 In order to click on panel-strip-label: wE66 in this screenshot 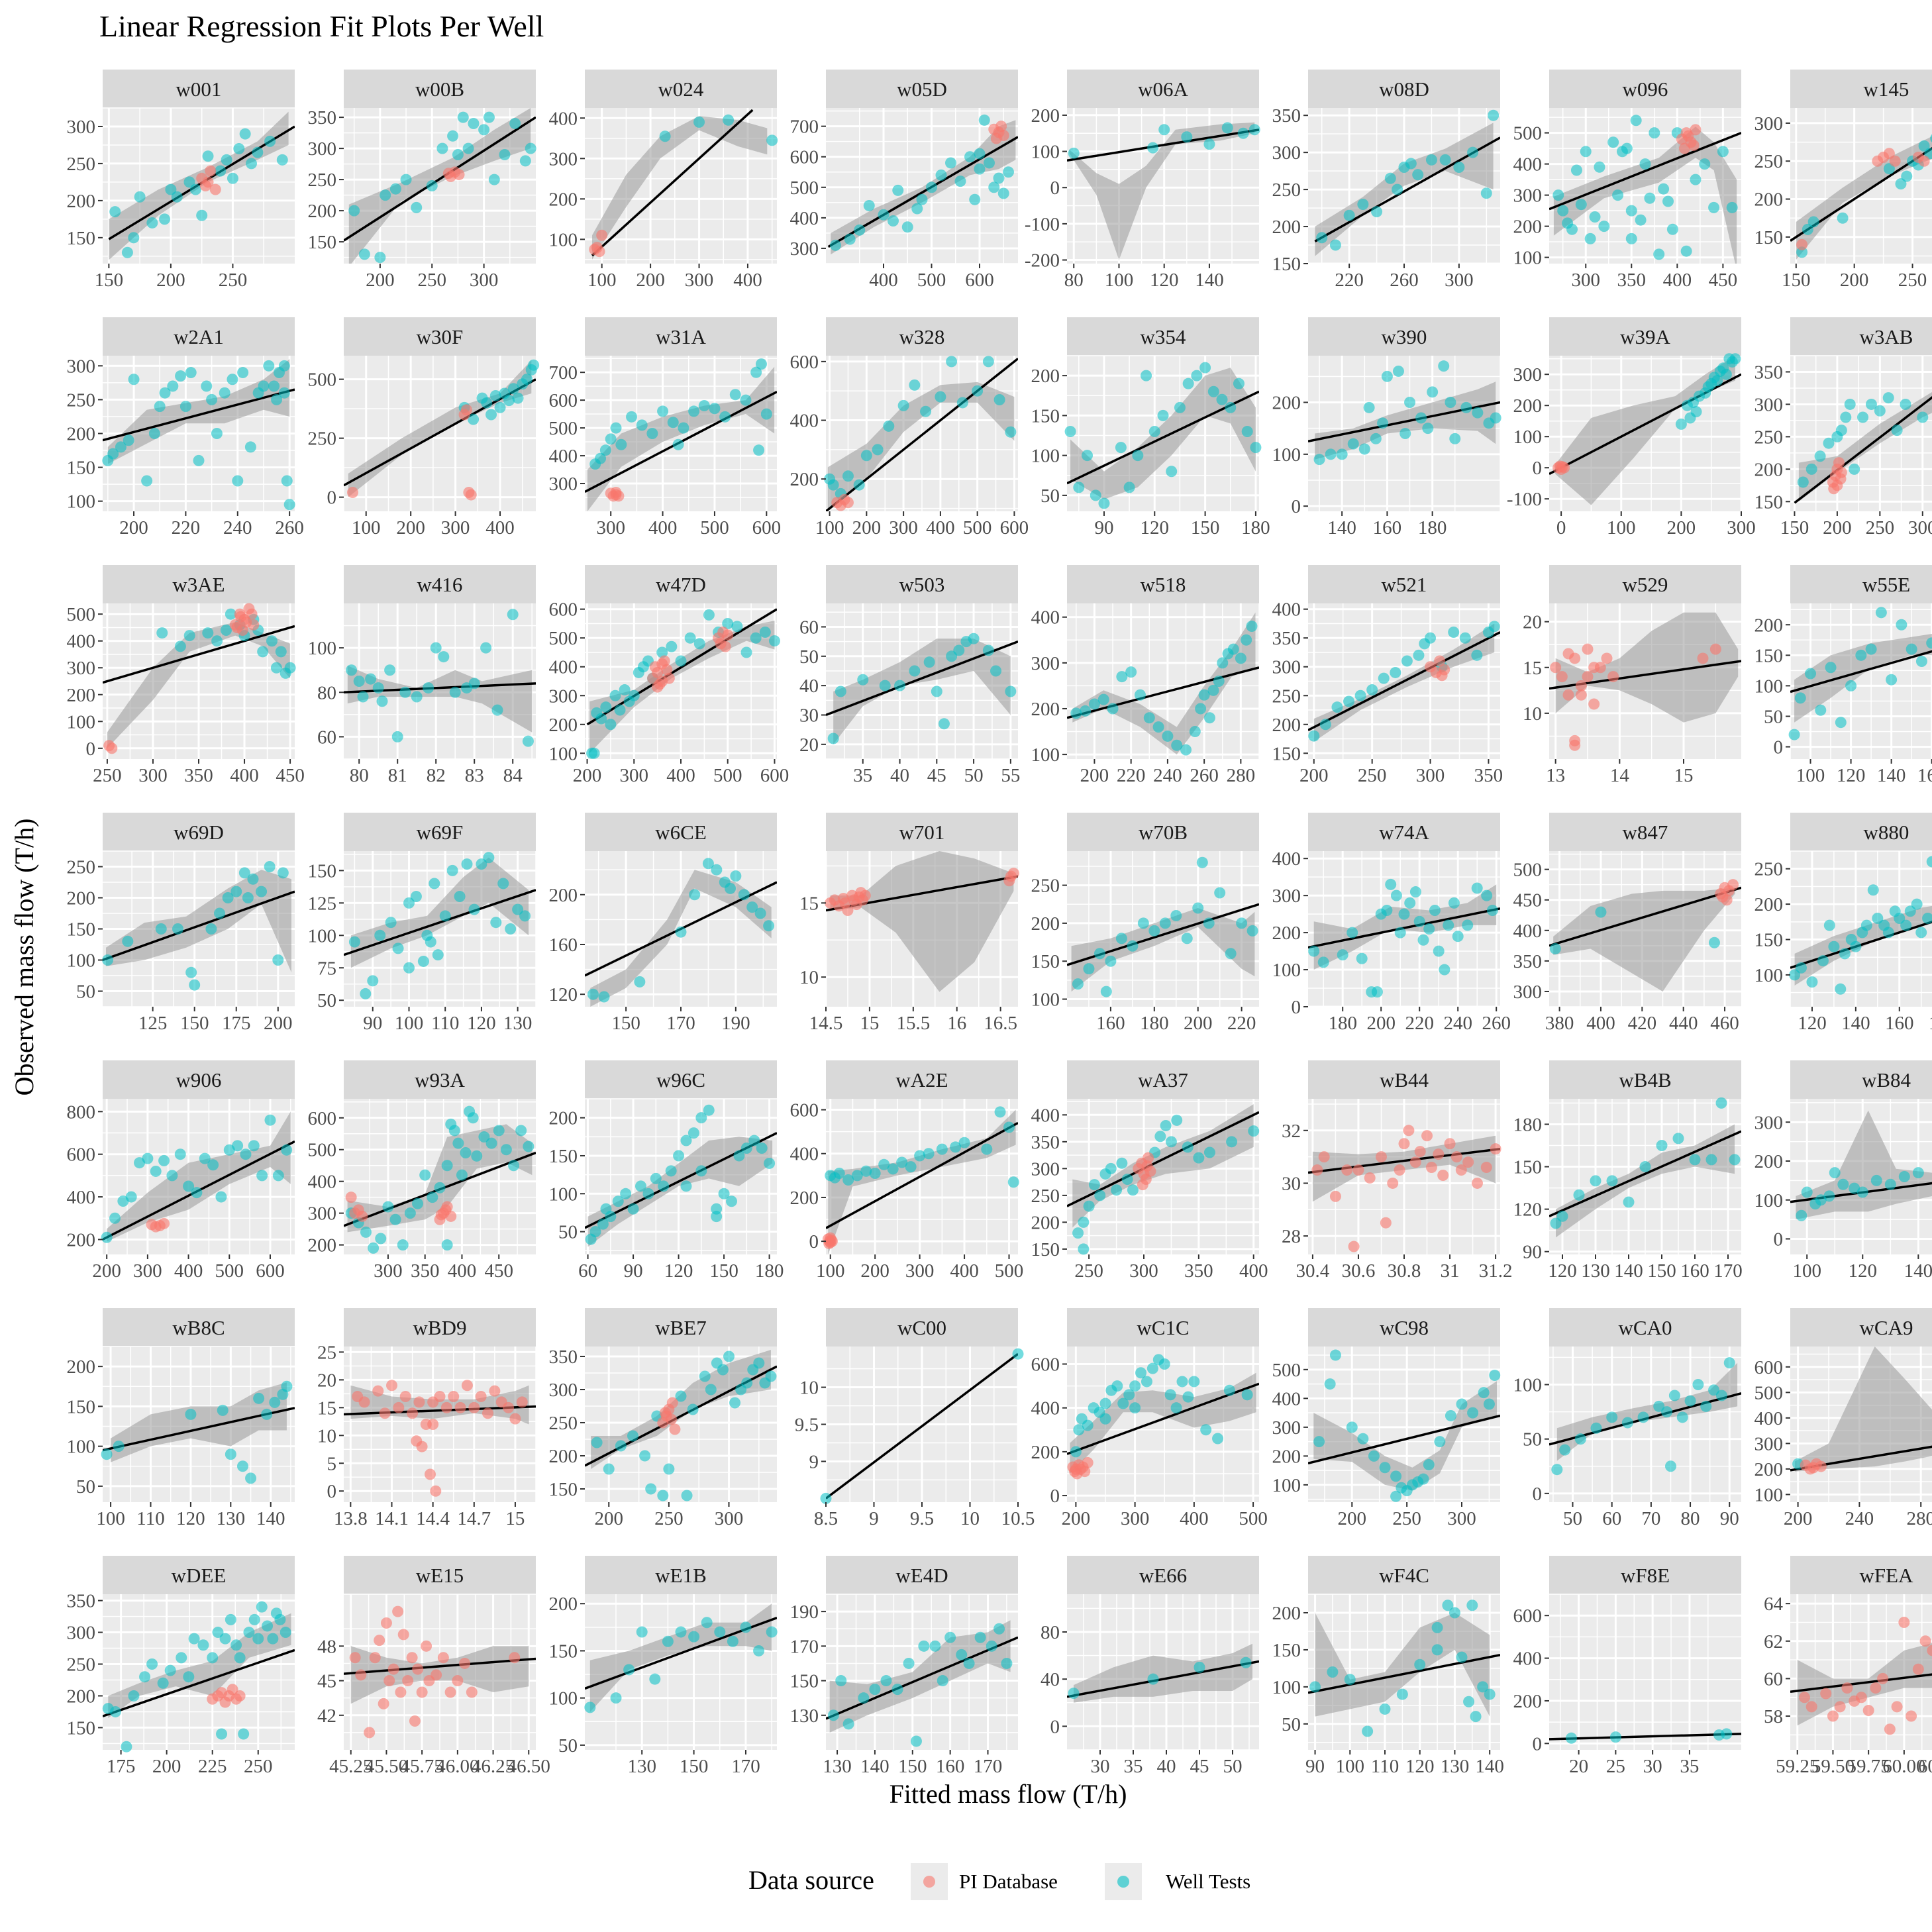, I will do `click(1163, 1575)`.